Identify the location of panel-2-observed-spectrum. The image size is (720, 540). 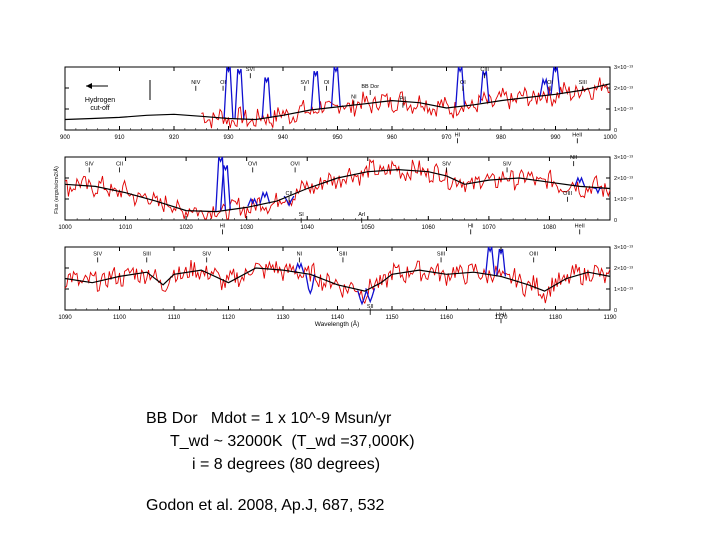
(337, 189).